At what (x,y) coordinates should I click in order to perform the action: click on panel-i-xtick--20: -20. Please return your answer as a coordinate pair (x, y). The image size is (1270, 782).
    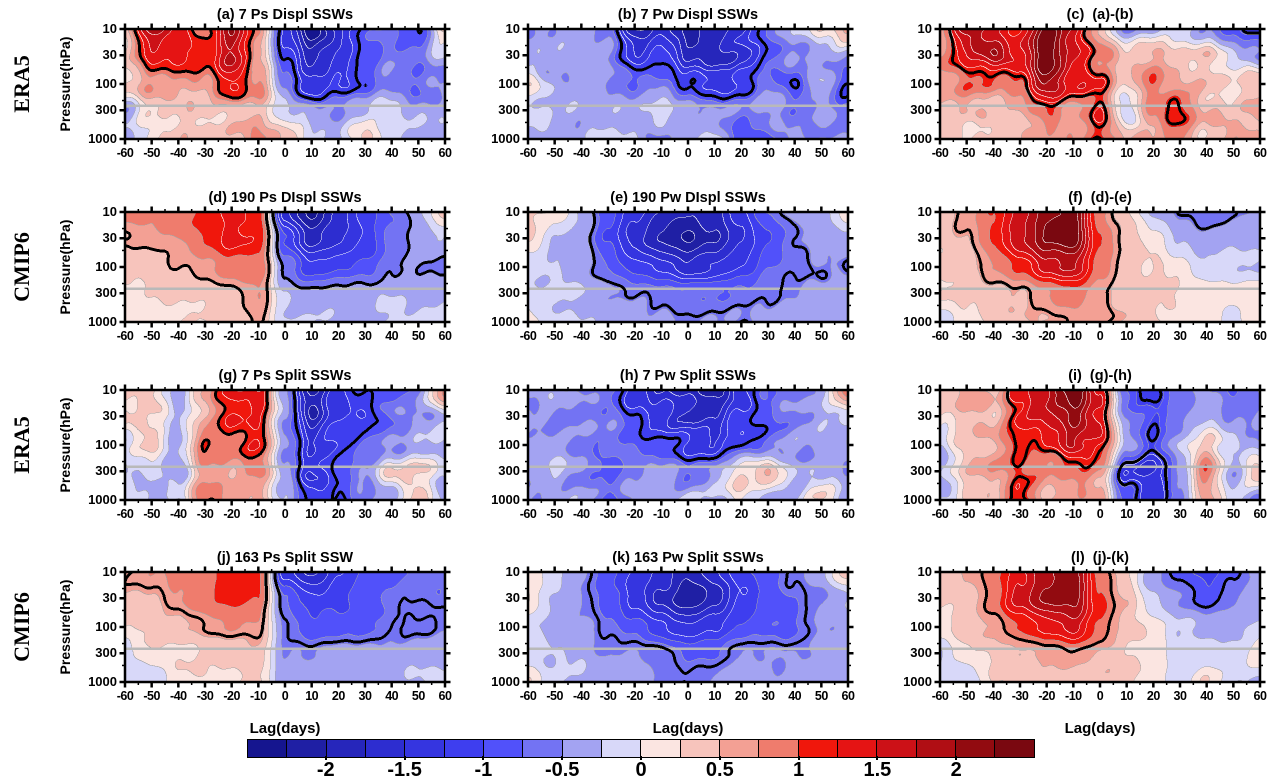
    Looking at the image, I should click on (1046, 514).